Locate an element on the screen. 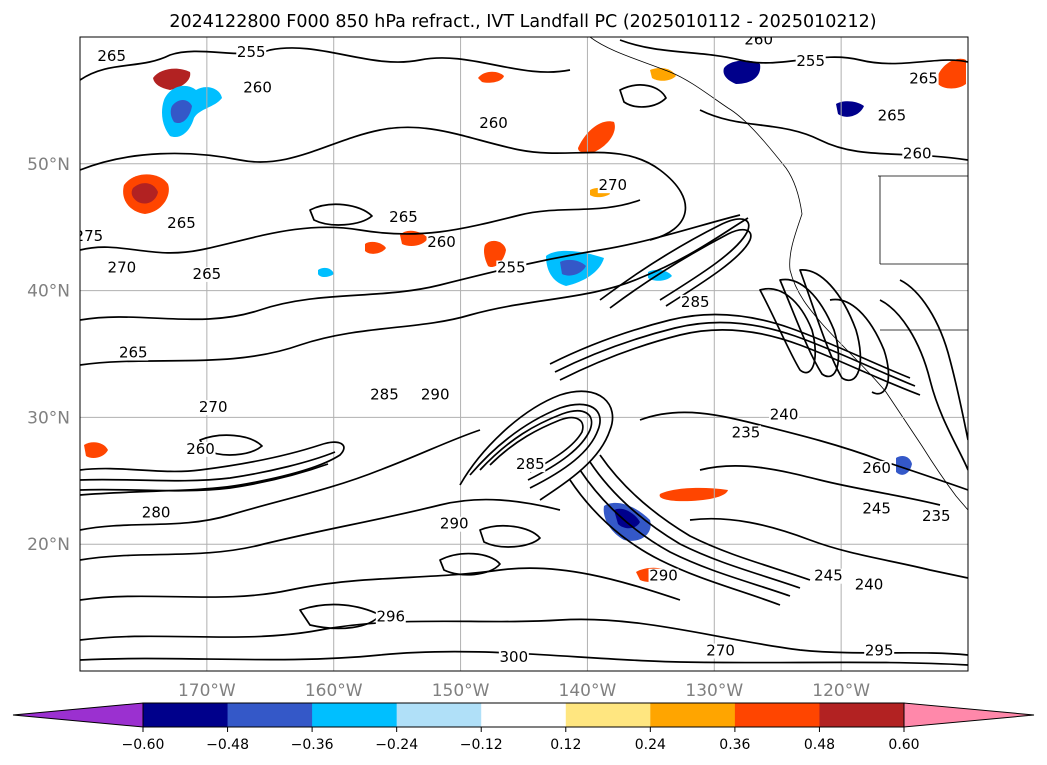 The width and height of the screenshot is (1047, 765). colorbar-tick-label: −0.48 is located at coordinates (227, 745).